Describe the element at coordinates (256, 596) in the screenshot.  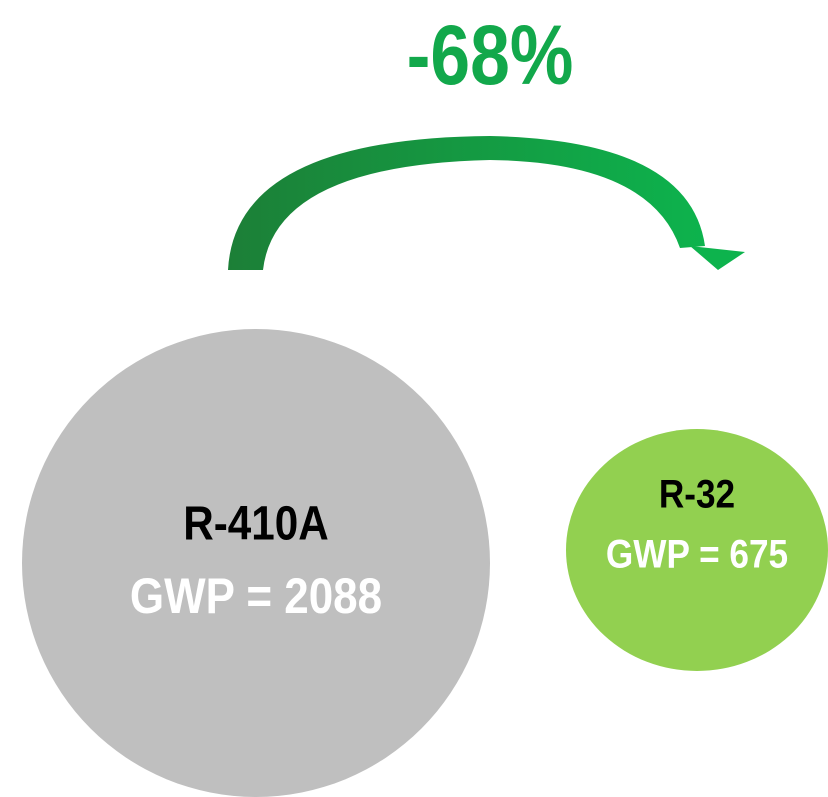
I see `node-value: GWP = 2088` at that location.